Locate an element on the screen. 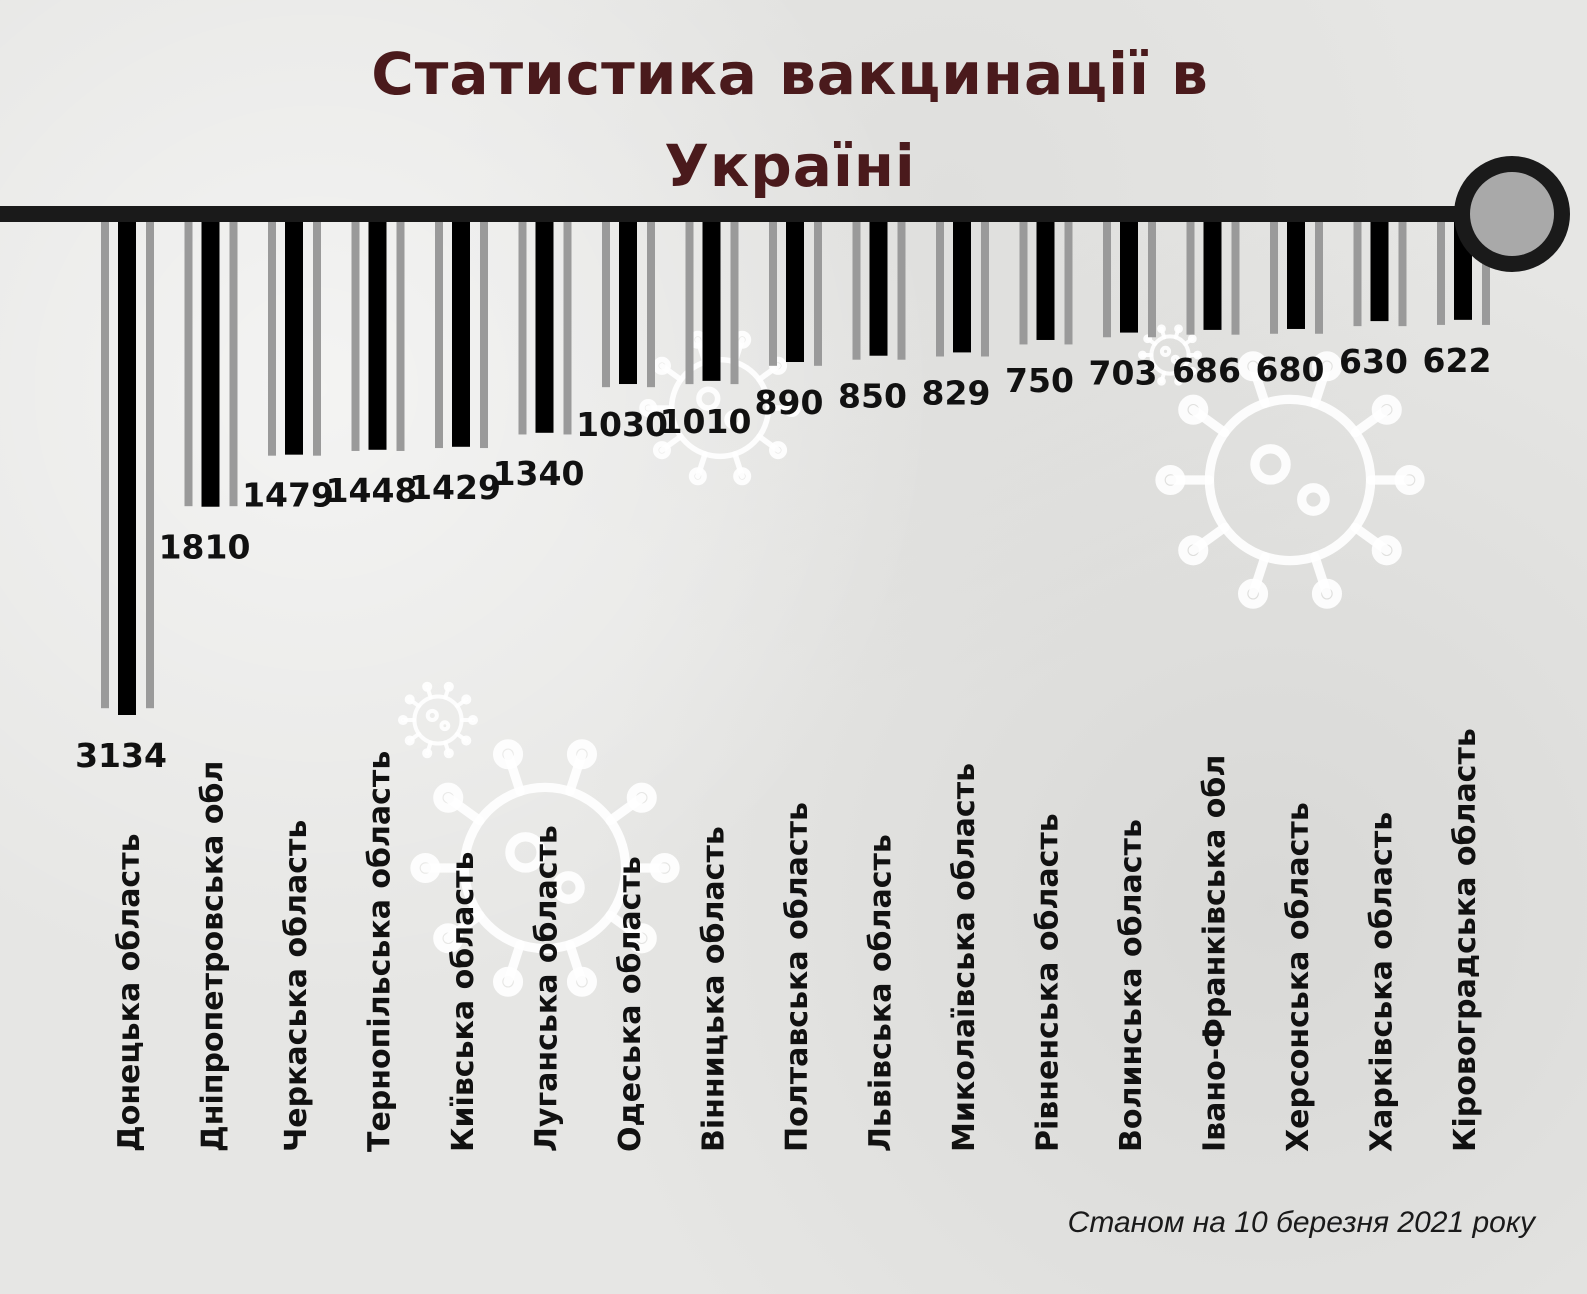  value-label: 703 is located at coordinates (1123, 373).